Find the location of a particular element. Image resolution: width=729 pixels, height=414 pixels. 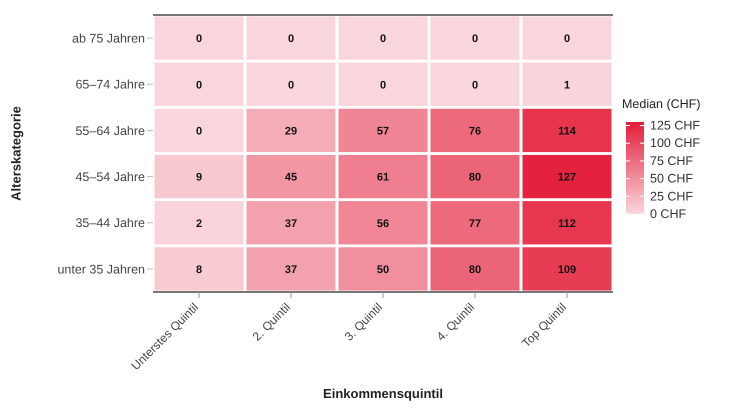

y-axis-title: Alterskategorie is located at coordinates (16, 153).